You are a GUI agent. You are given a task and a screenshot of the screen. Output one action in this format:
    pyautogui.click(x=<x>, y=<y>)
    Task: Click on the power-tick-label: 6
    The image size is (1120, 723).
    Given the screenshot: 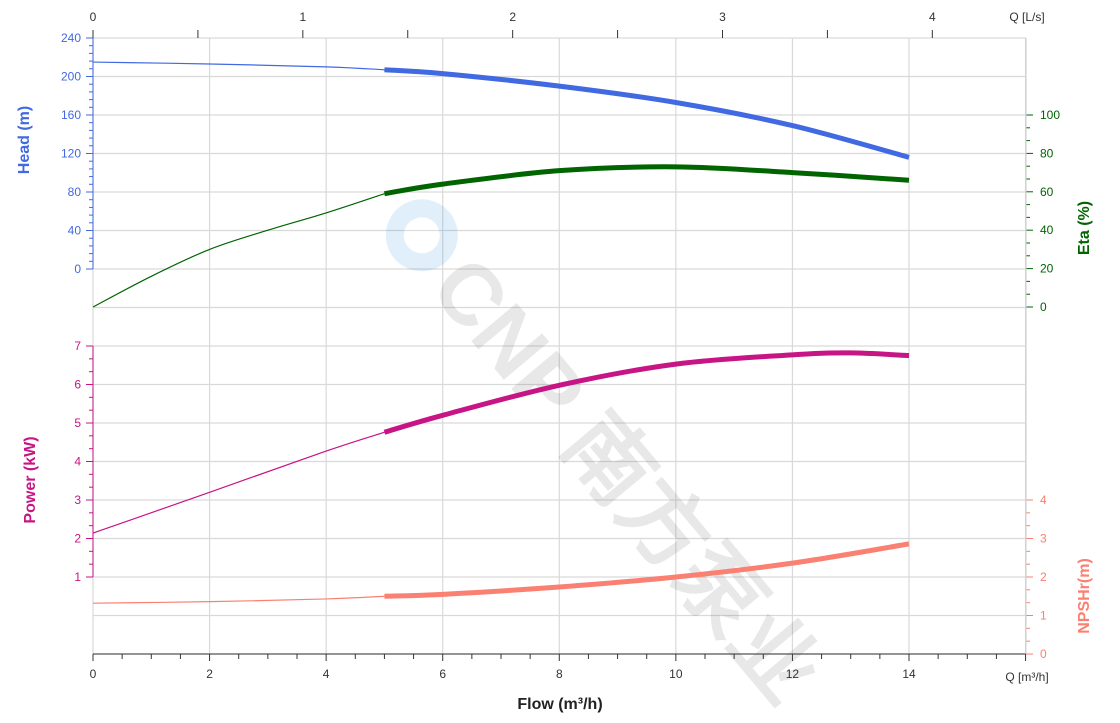 What is the action you would take?
    pyautogui.click(x=77, y=385)
    